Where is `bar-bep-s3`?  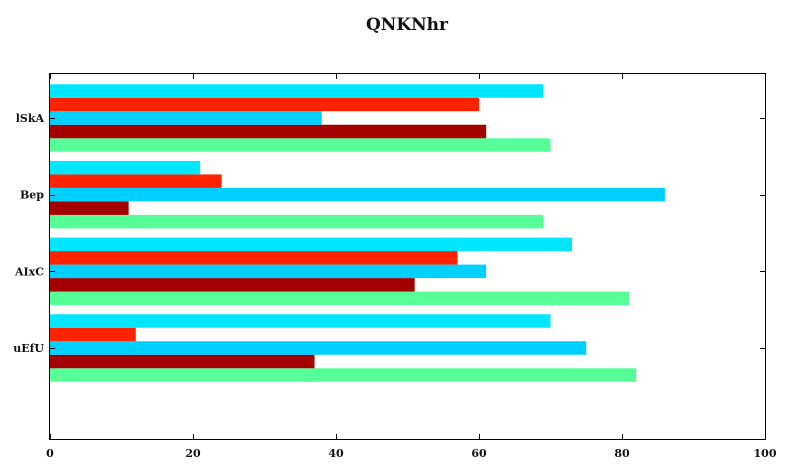 bar-bep-s3 is located at coordinates (136, 181).